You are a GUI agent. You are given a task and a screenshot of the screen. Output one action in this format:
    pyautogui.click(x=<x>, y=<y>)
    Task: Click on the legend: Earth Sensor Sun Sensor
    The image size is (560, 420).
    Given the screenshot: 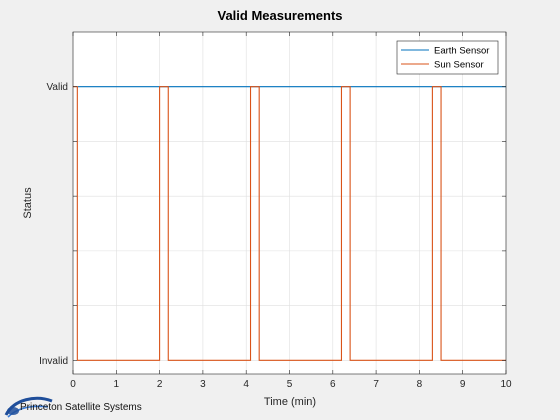 What is the action you would take?
    pyautogui.click(x=447, y=57)
    